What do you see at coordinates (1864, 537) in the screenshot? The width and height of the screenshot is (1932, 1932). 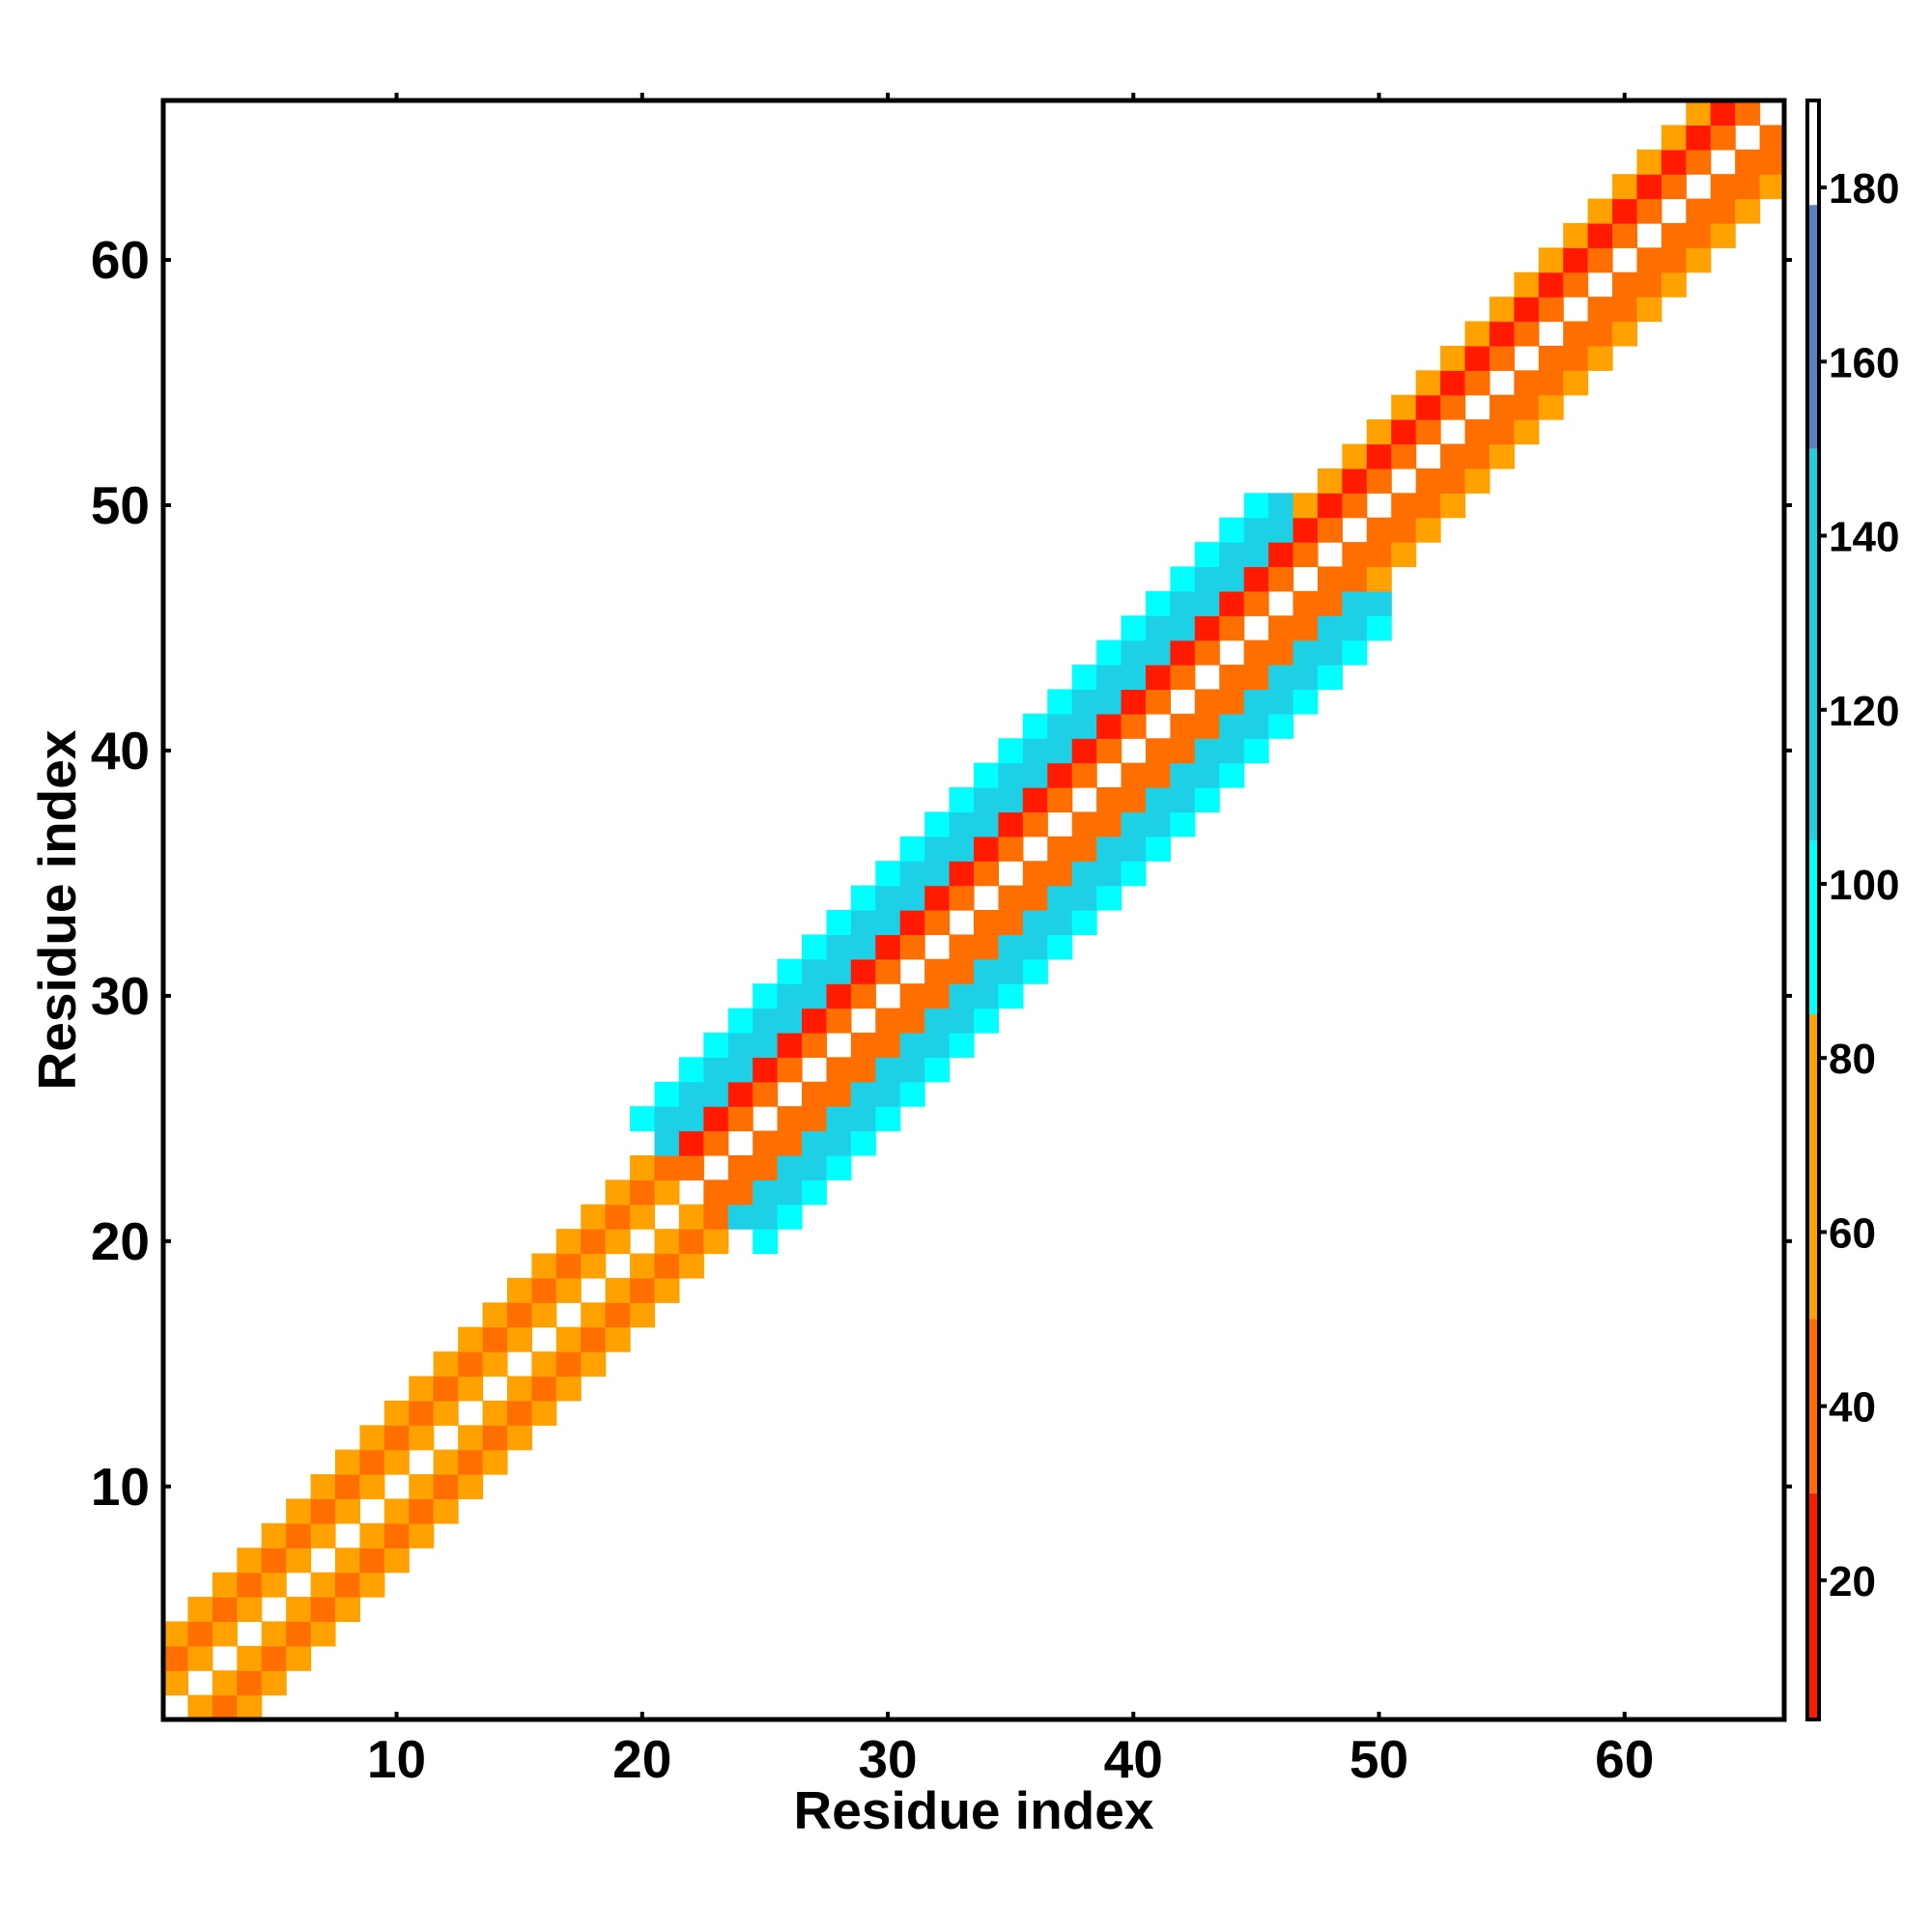 I see `colorbar-tick-label: 140` at bounding box center [1864, 537].